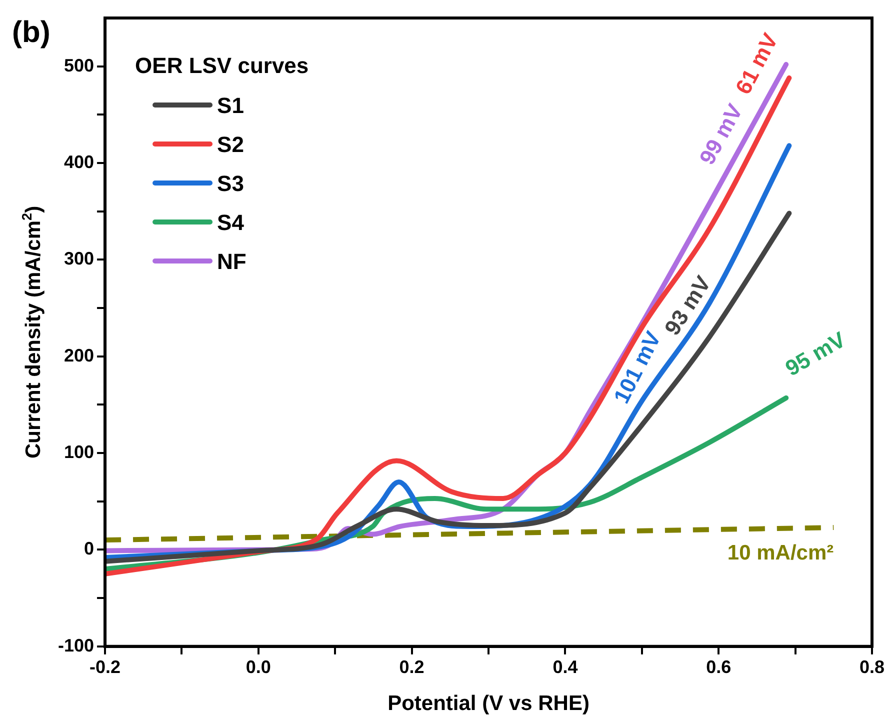 The height and width of the screenshot is (722, 891). What do you see at coordinates (76, 645) in the screenshot?
I see `y-tick-label: -100` at bounding box center [76, 645].